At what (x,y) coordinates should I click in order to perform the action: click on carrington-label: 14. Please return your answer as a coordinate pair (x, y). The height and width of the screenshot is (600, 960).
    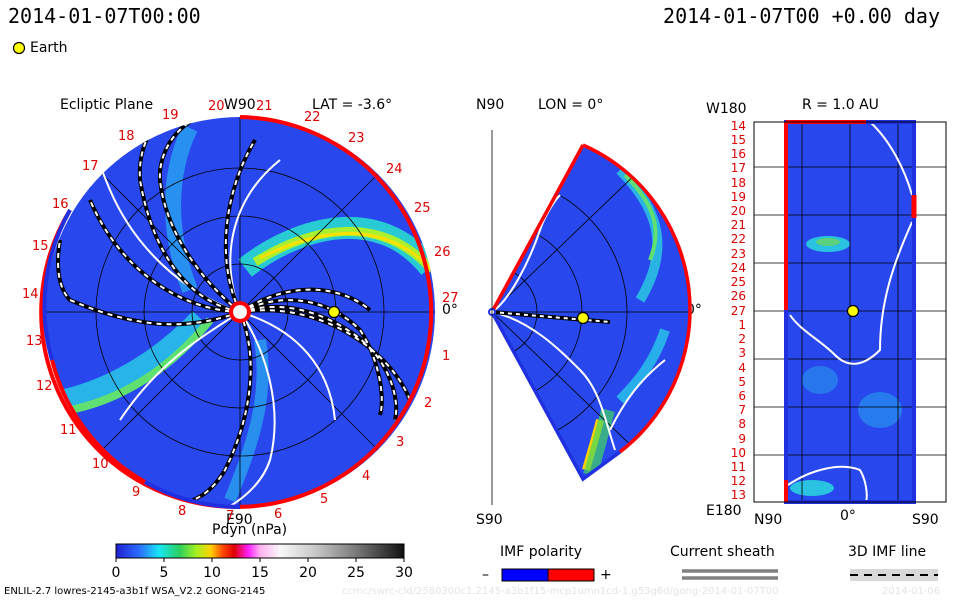
    Looking at the image, I should click on (30, 294).